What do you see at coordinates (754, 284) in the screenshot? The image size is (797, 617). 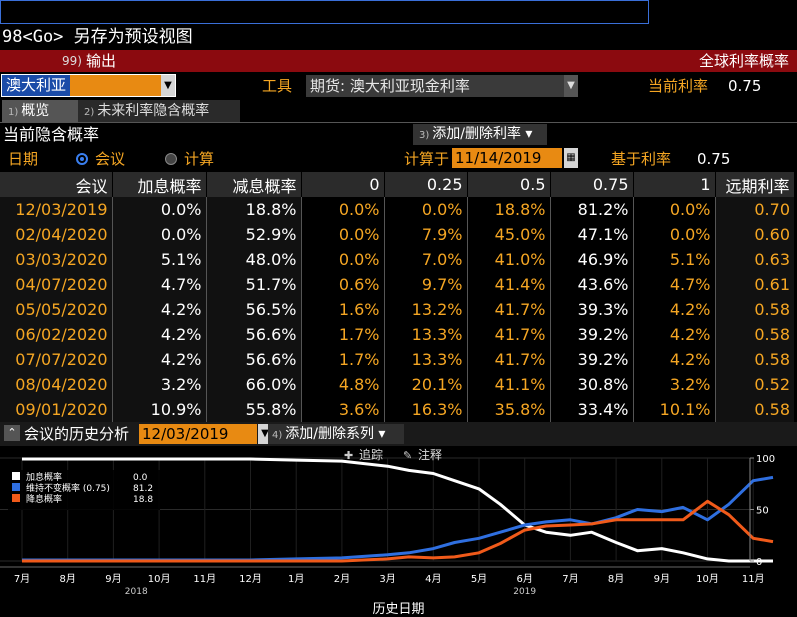 I see `forward-rate-cell: 0.61` at bounding box center [754, 284].